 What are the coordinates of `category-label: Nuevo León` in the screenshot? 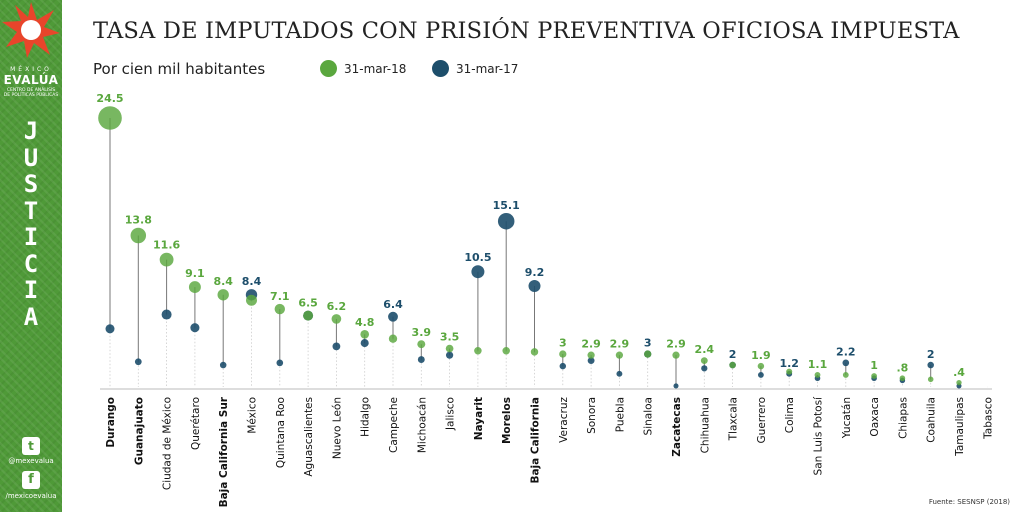 It's located at (337, 428).